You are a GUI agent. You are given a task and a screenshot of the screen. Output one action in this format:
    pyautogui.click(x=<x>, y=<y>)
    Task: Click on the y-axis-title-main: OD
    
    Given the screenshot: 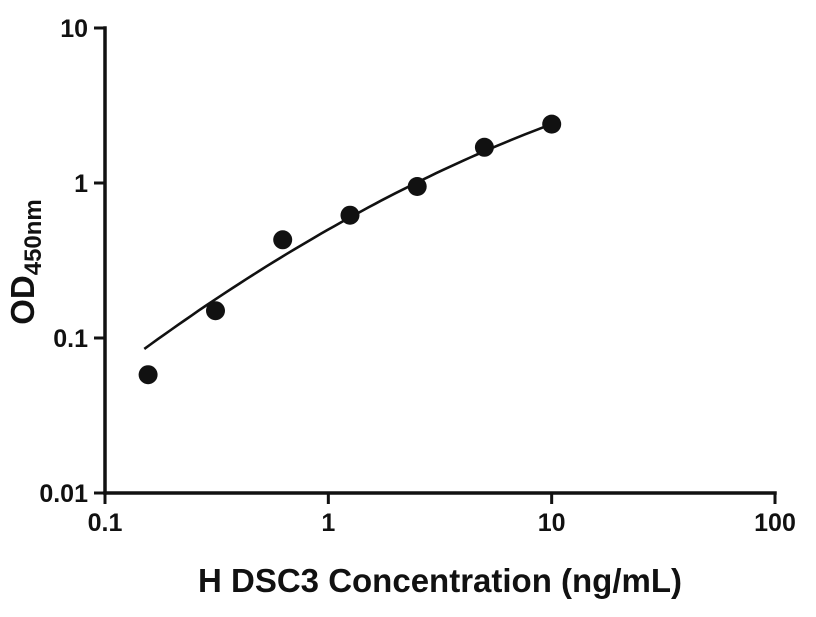 What is the action you would take?
    pyautogui.click(x=22, y=300)
    